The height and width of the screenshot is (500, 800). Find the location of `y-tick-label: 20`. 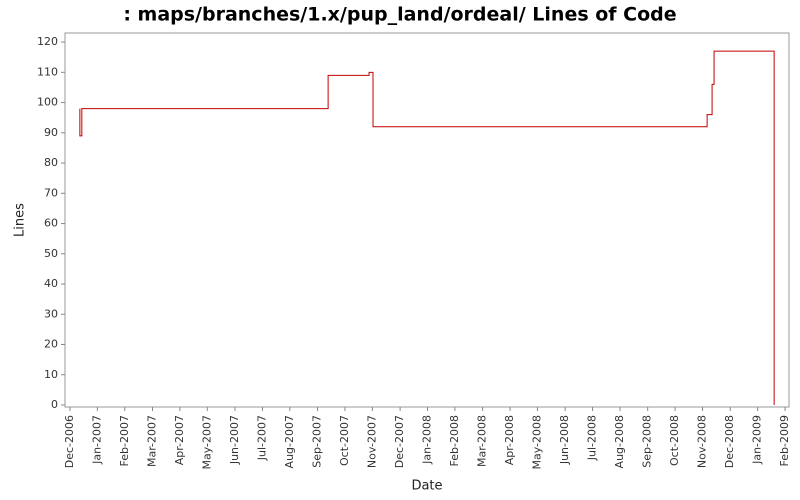

y-tick-label: 20 is located at coordinates (51, 344).